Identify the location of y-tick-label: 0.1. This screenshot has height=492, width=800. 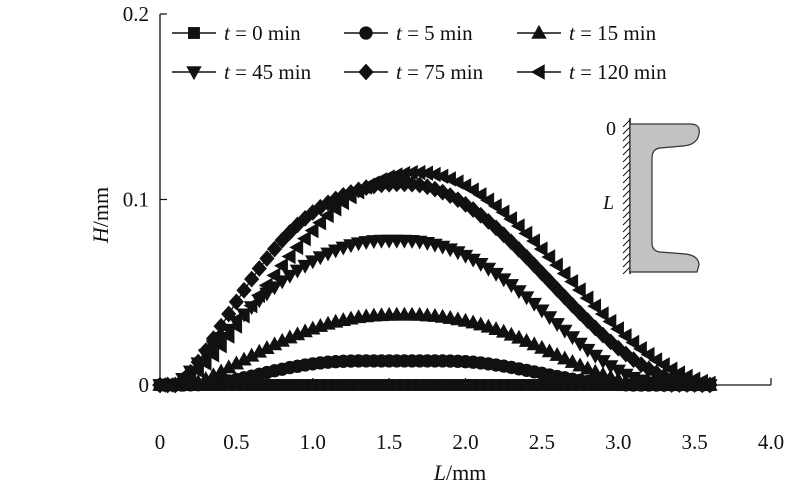
(136, 200).